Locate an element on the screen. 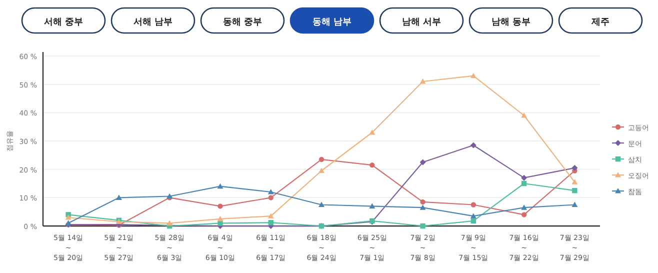 Image resolution: width=658 pixels, height=273 pixels. tab: 서해 남부 is located at coordinates (153, 20).